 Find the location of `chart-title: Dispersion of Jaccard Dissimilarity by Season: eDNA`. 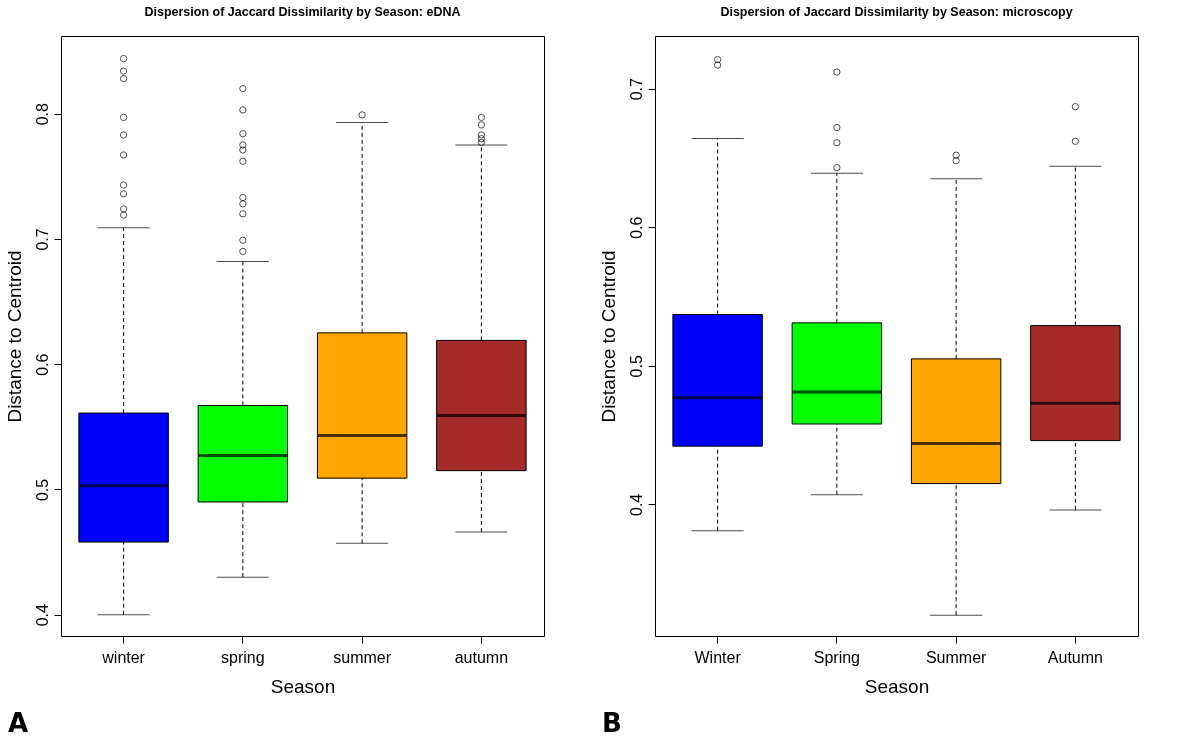

chart-title: Dispersion of Jaccard Dissimilarity by Season: eDNA is located at coordinates (302, 11).